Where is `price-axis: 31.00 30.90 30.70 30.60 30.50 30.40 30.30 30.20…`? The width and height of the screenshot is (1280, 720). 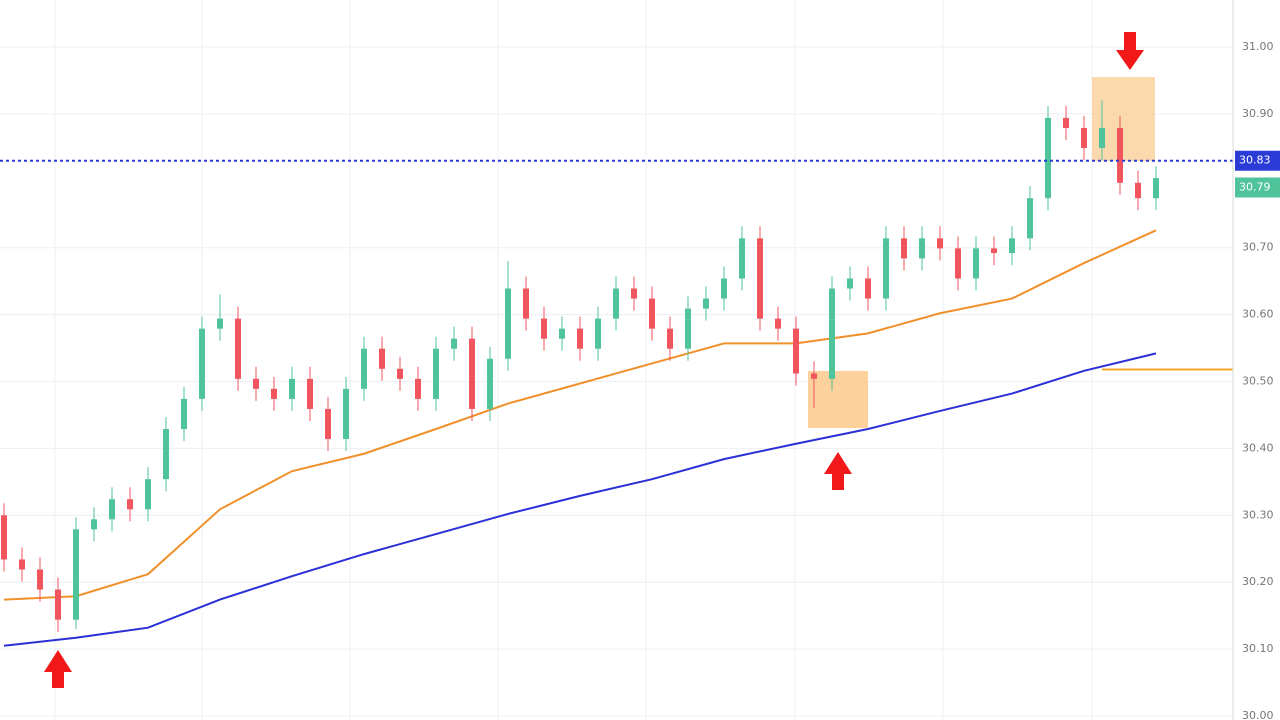 price-axis: 31.00 30.90 30.70 30.60 30.50 30.40 30.30 30.20… is located at coordinates (1257, 380).